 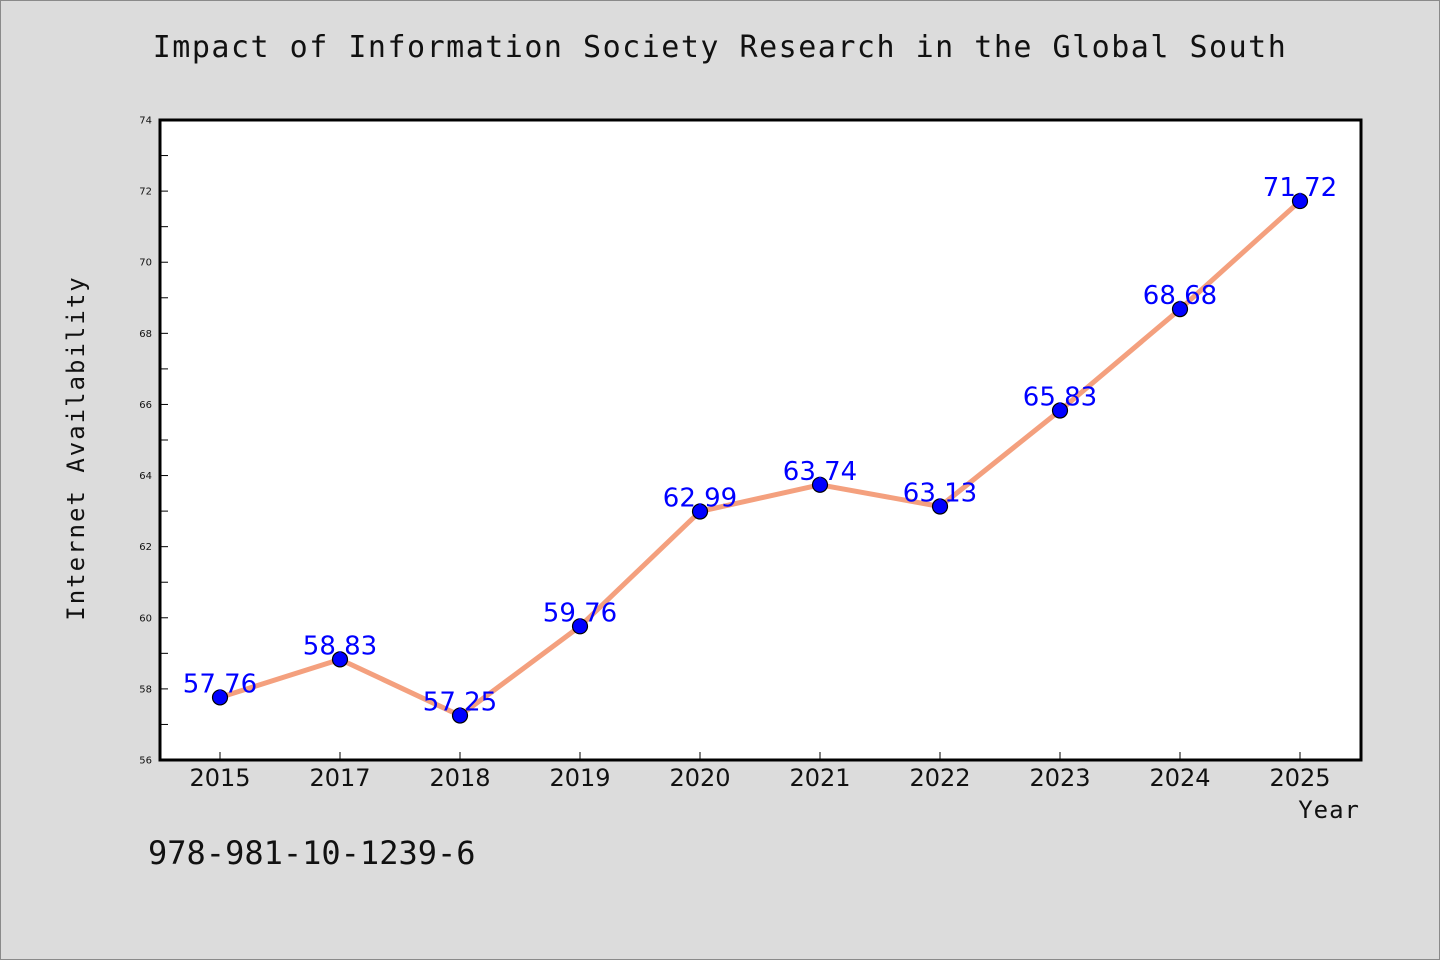 I want to click on data-label: 59.76, so click(x=580, y=613).